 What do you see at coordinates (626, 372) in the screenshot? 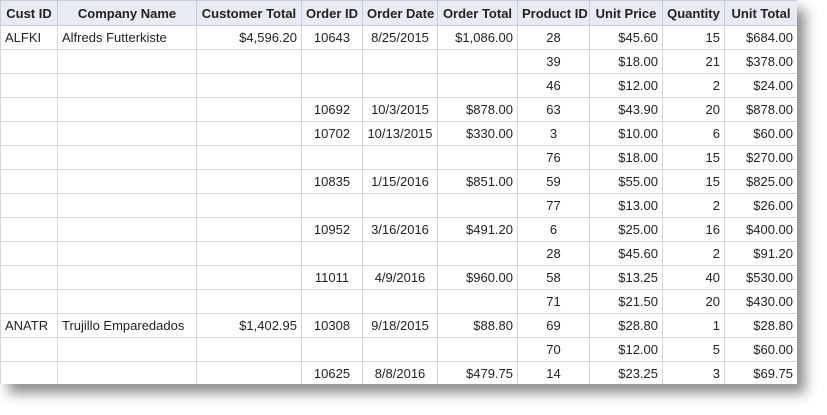
I see `cell-unit-price: $23.25` at bounding box center [626, 372].